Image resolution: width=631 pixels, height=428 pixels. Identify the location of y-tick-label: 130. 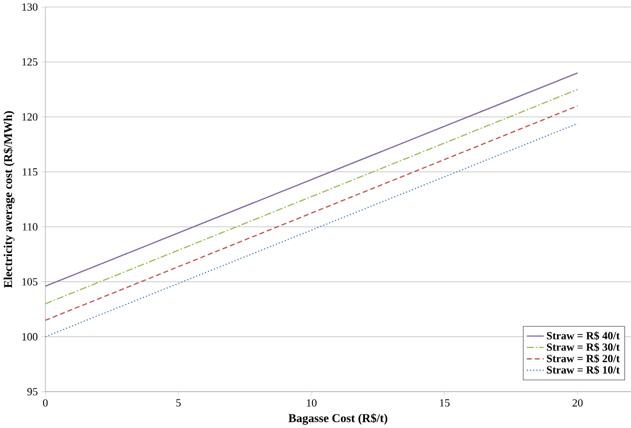
(30, 7).